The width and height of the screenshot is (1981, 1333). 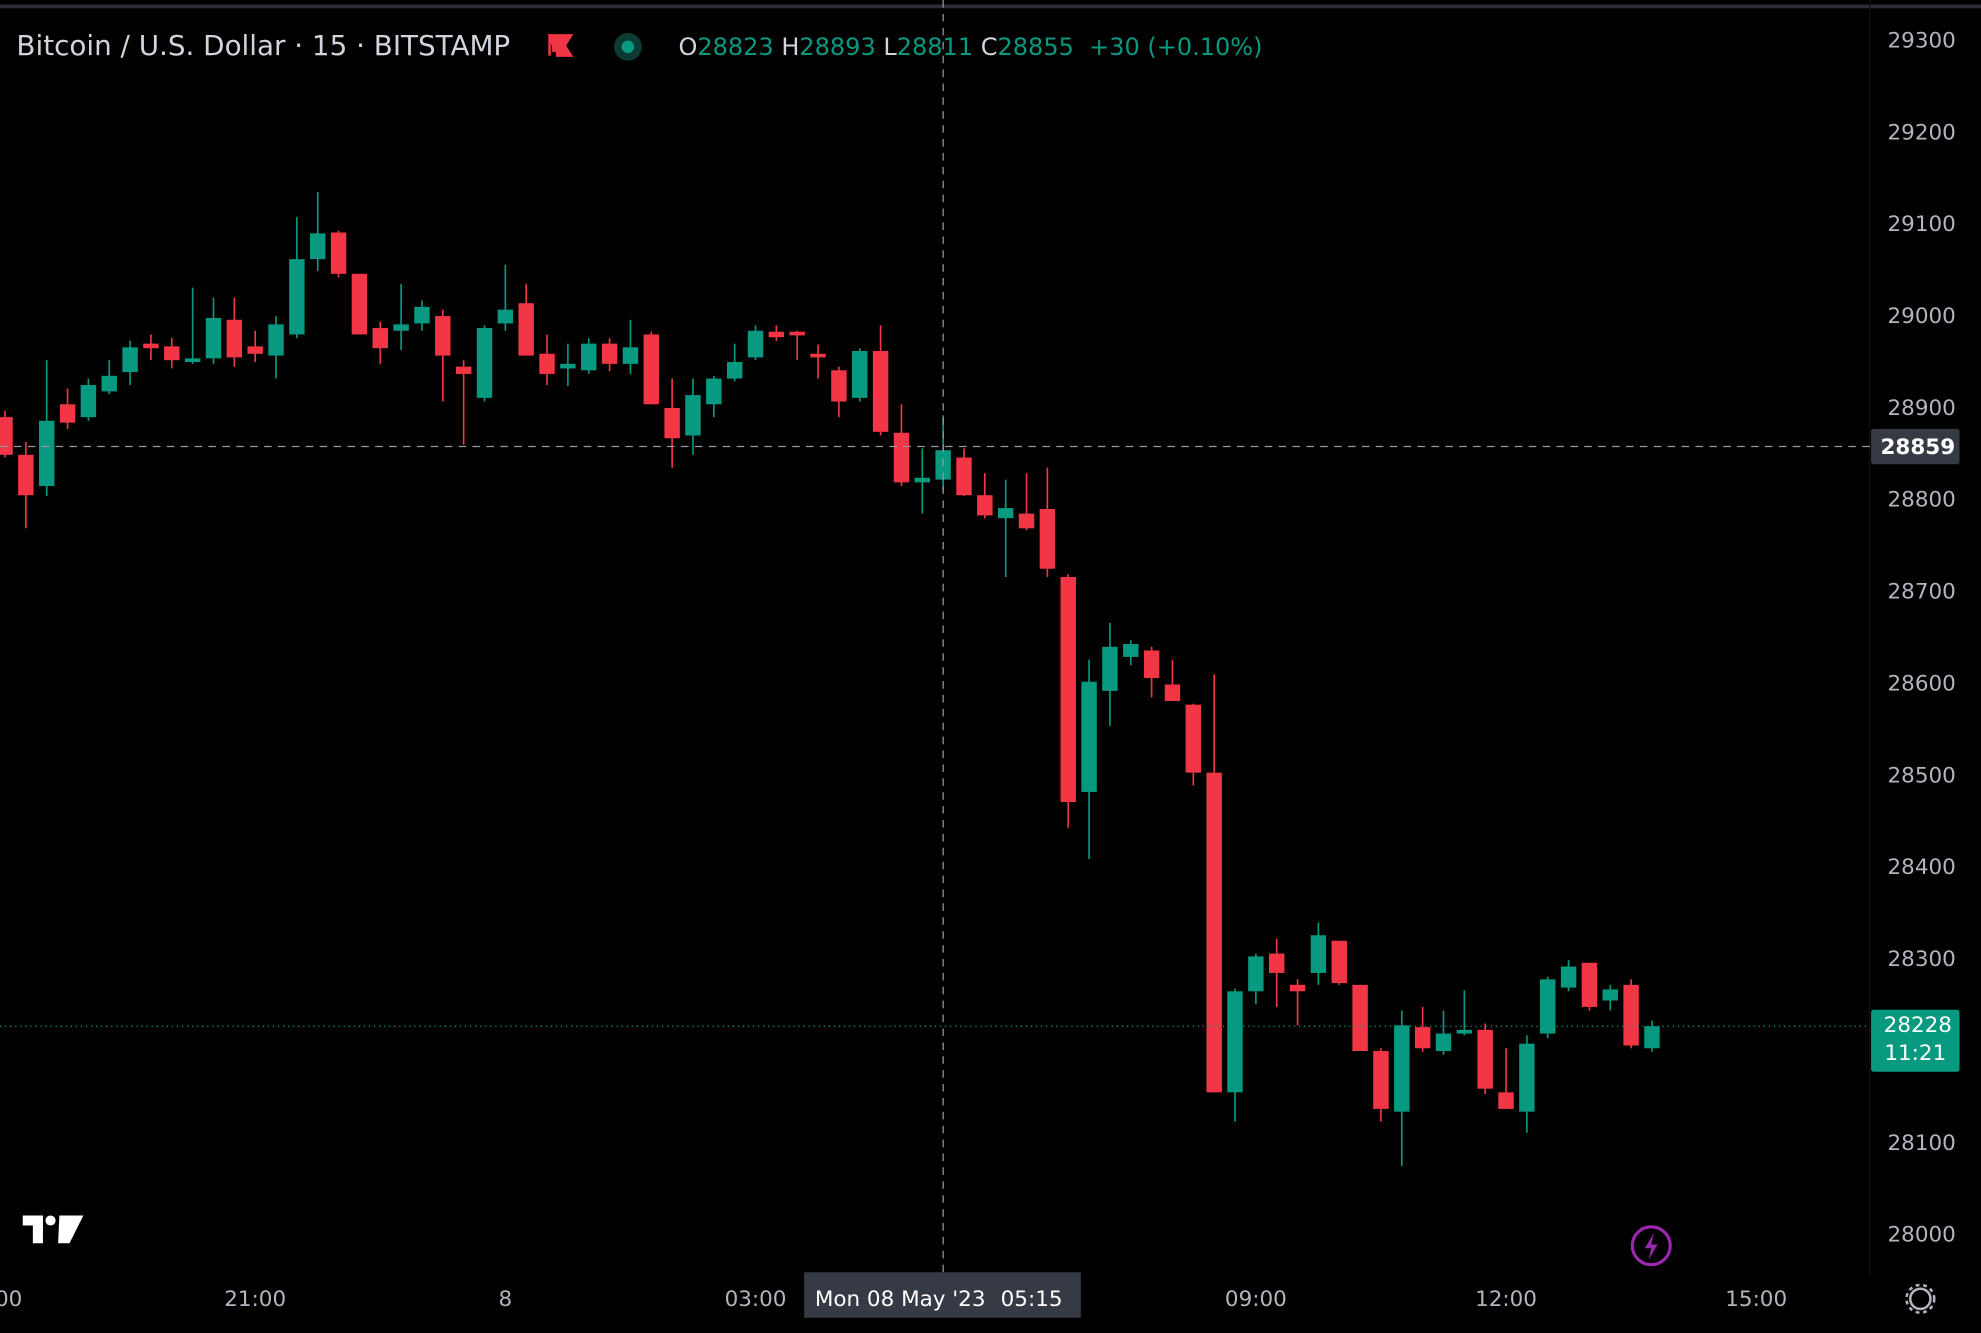 I want to click on crosshair-price-label: 28859, so click(x=1917, y=447).